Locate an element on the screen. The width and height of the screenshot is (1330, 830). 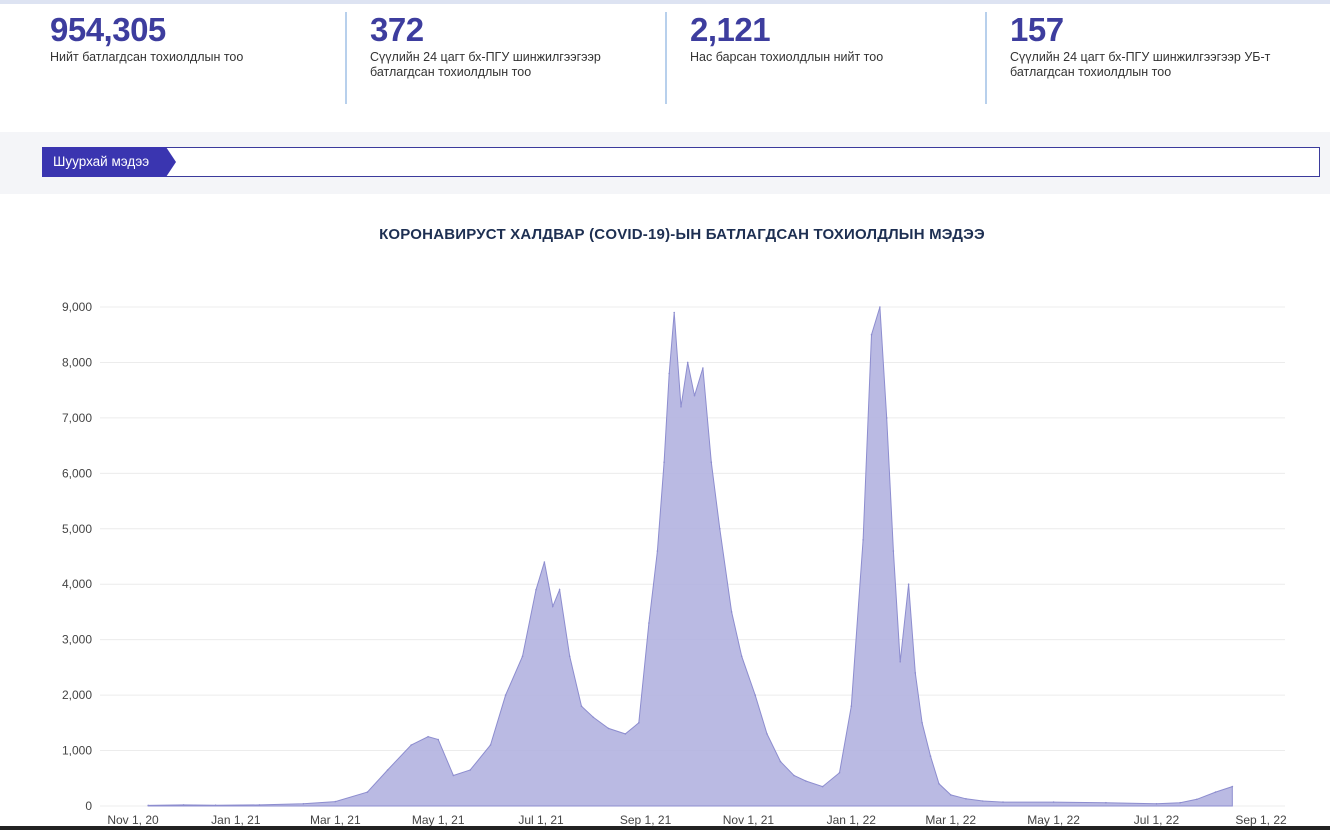
ticker-label: Шуурхай мэдээ is located at coordinates (104, 162).